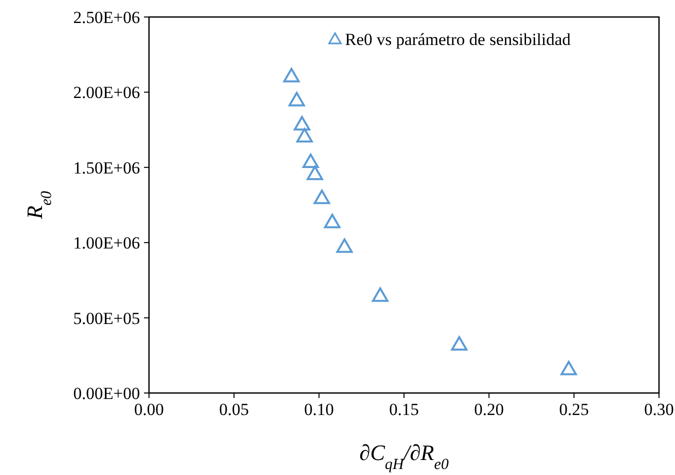 The width and height of the screenshot is (675, 475). What do you see at coordinates (319, 409) in the screenshot?
I see `x-tick-label: 0.10` at bounding box center [319, 409].